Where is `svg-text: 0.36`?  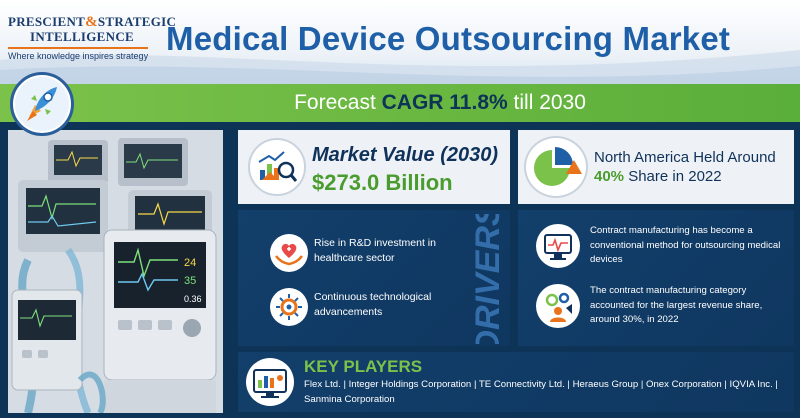
svg-text: 0.36 is located at coordinates (193, 299).